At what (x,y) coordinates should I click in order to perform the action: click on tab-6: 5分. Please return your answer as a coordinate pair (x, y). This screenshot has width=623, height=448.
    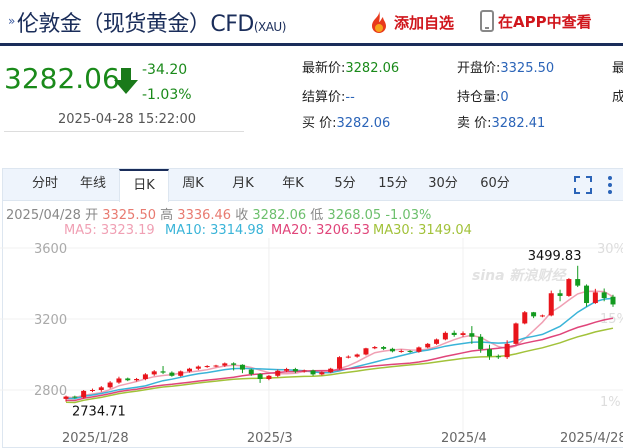
    Looking at the image, I should click on (345, 183).